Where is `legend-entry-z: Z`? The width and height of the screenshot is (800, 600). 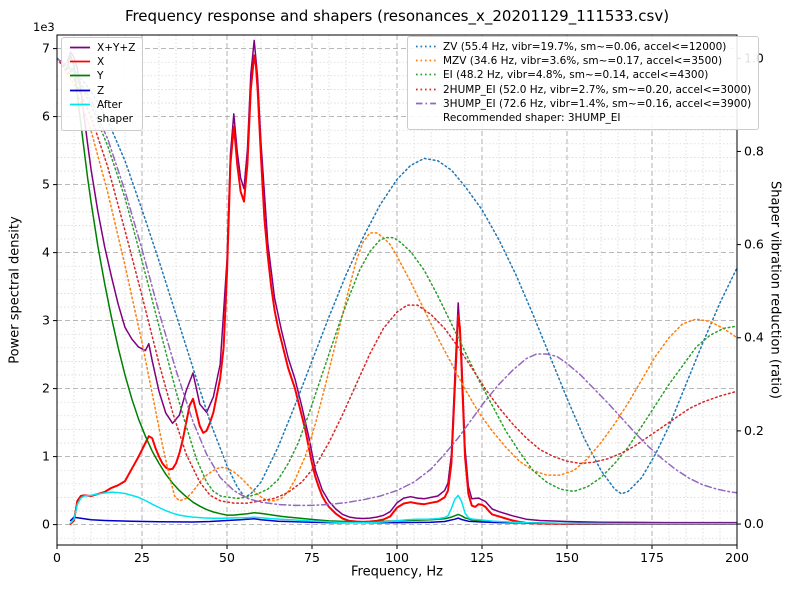
legend-entry-z: Z is located at coordinates (102, 91).